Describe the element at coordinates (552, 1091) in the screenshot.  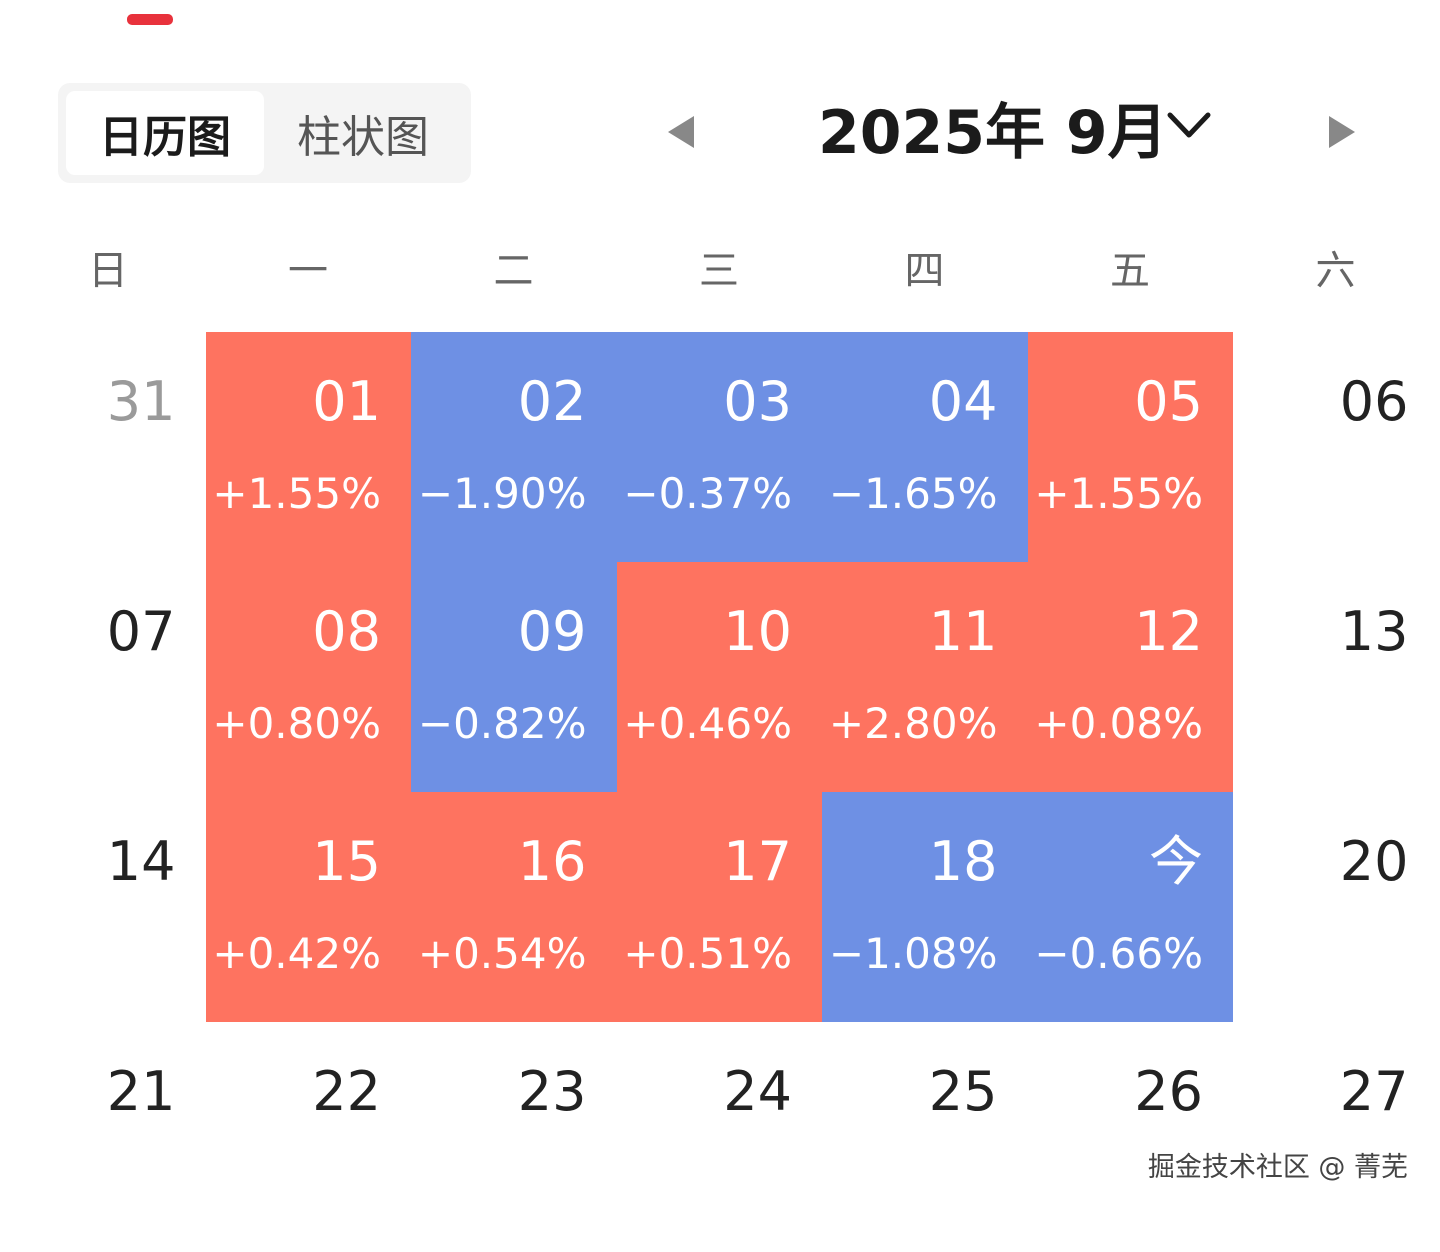
I see `day-number: 23` at that location.